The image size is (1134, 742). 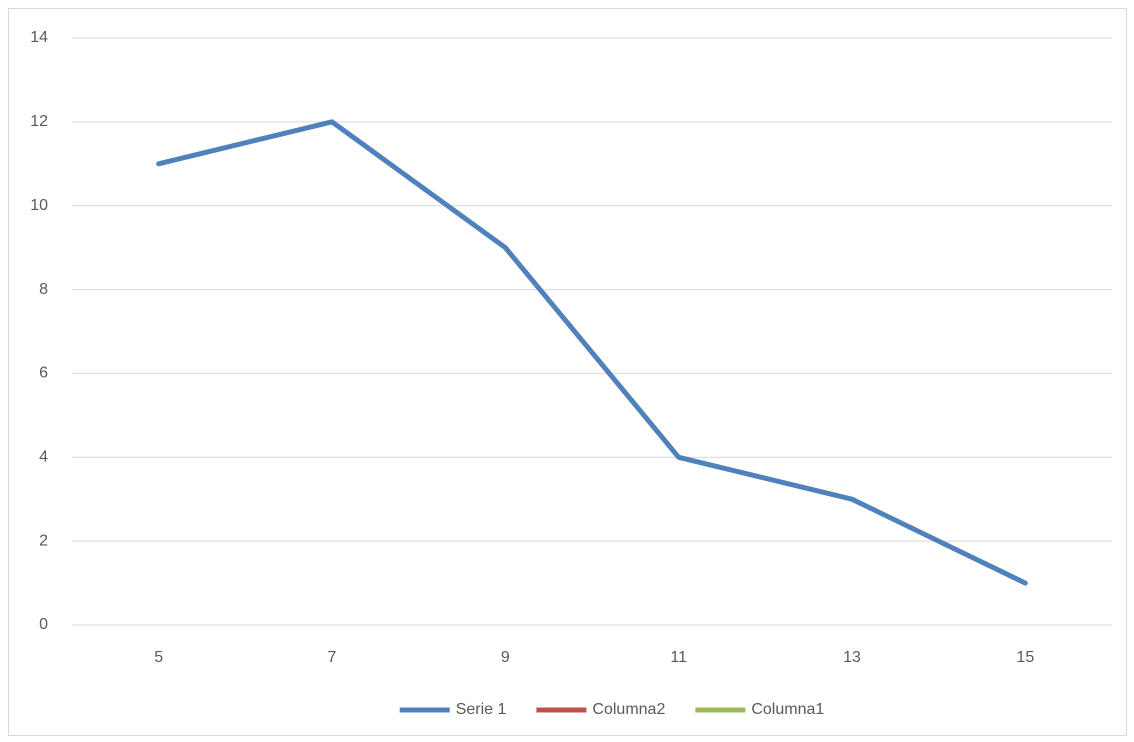 What do you see at coordinates (481, 709) in the screenshot?
I see `legend-label: Serie 1` at bounding box center [481, 709].